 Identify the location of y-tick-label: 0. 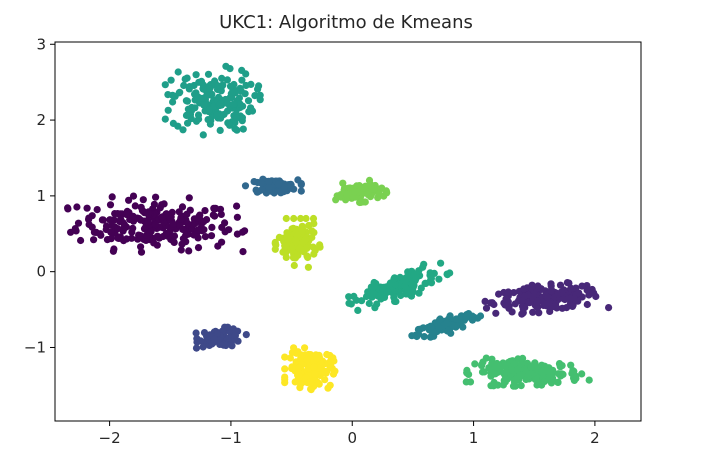
(41, 272).